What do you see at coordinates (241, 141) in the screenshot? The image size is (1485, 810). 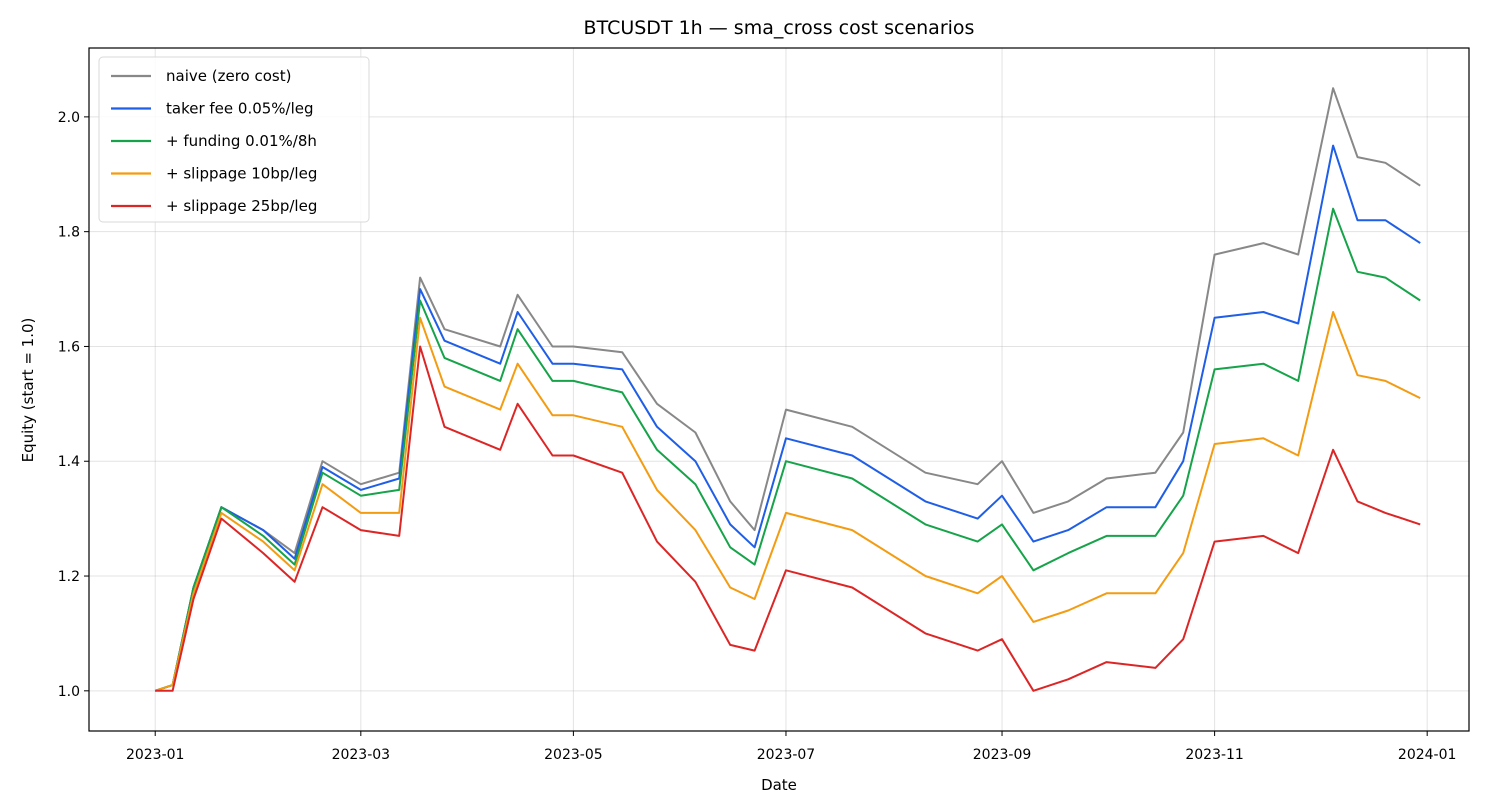 I see `legend-label: + funding 0.01%/8h` at bounding box center [241, 141].